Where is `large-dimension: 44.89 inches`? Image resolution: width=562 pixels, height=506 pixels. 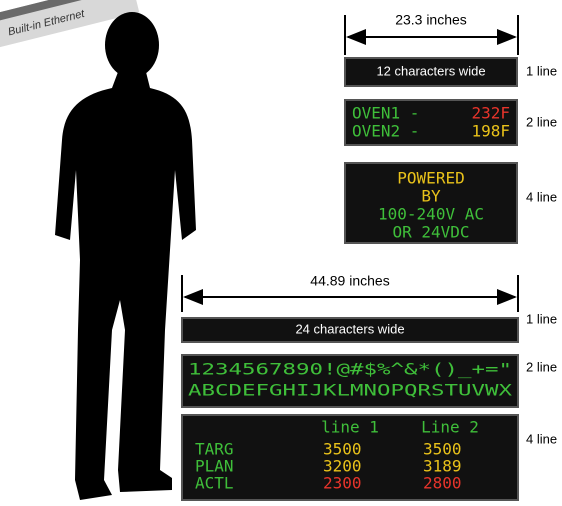
large-dimension: 44.89 inches is located at coordinates (350, 292).